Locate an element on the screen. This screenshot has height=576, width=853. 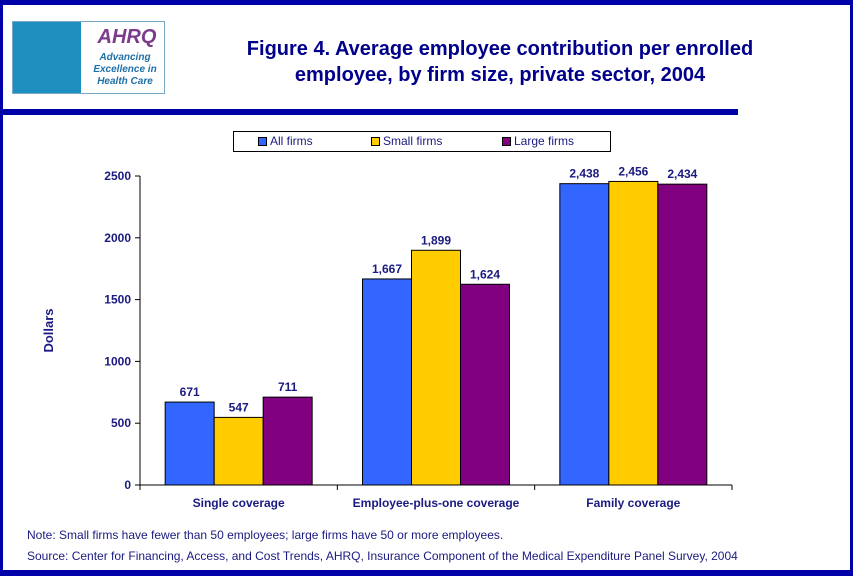
y-tick-label: 2500 is located at coordinates (117, 176).